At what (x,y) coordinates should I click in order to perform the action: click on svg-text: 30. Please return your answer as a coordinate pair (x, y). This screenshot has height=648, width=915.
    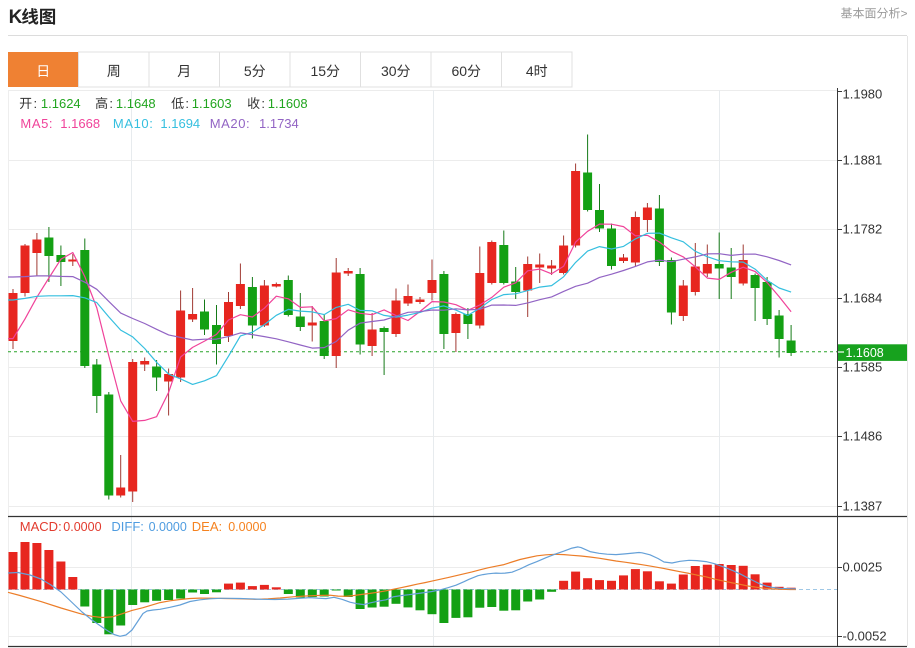
    Looking at the image, I should click on (389, 71).